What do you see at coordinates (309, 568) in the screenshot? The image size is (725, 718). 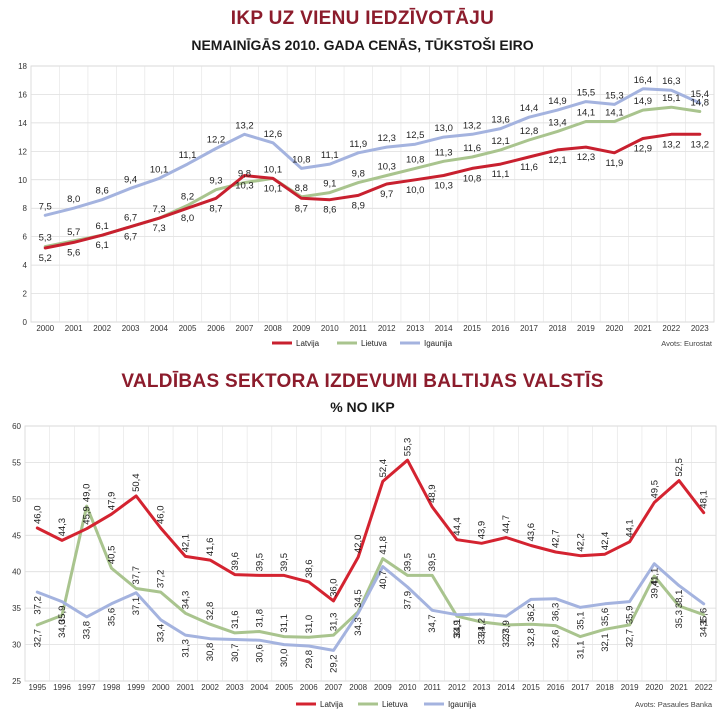 I see `data-label-latvija: 38,6` at bounding box center [309, 568].